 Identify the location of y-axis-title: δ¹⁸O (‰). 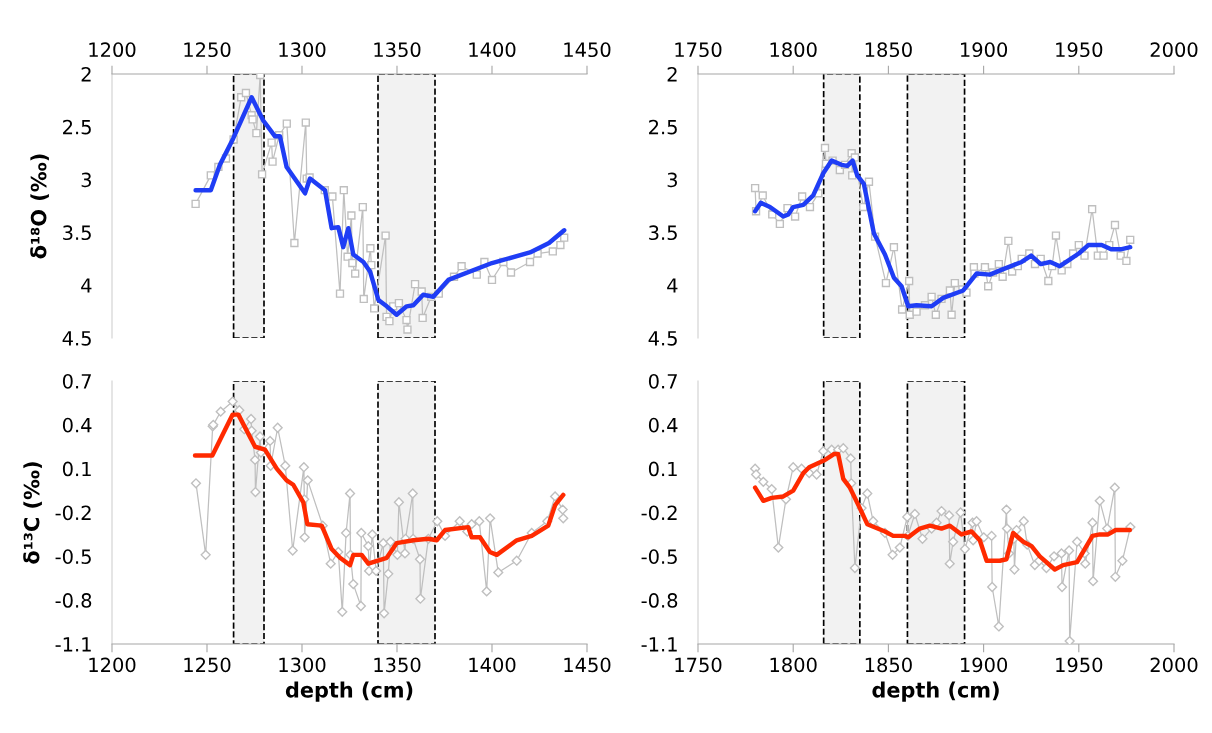
(39, 206).